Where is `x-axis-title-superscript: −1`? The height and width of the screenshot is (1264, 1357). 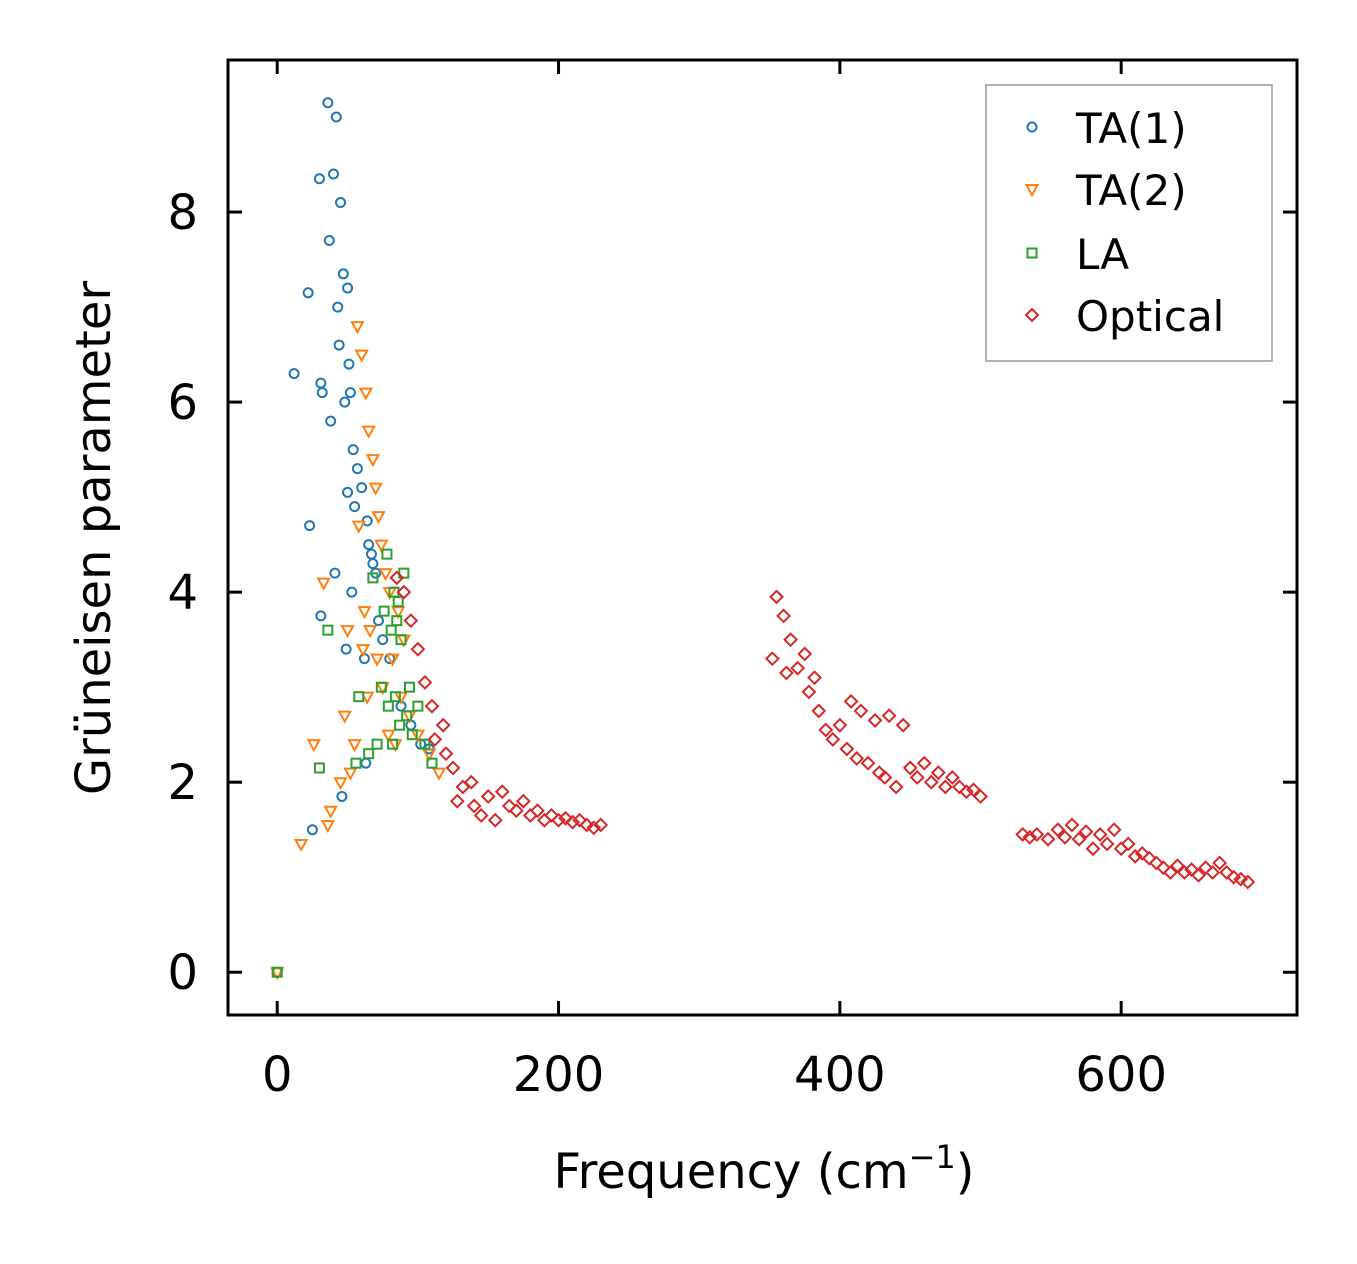
x-axis-title-superscript: −1 is located at coordinates (932, 1157).